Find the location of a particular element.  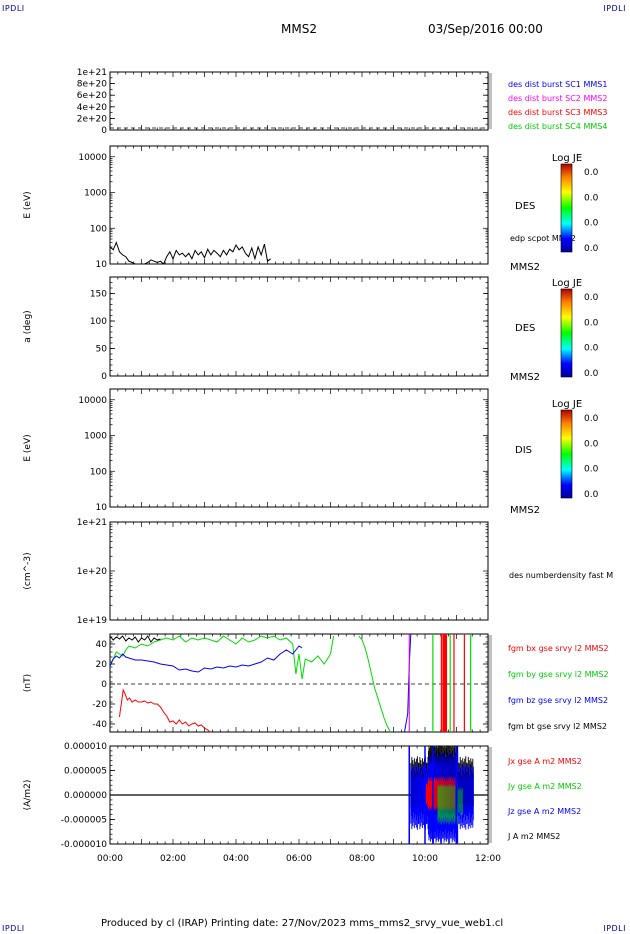

legend-entry: des dist burst SC3 MMS3 is located at coordinates (557, 112).